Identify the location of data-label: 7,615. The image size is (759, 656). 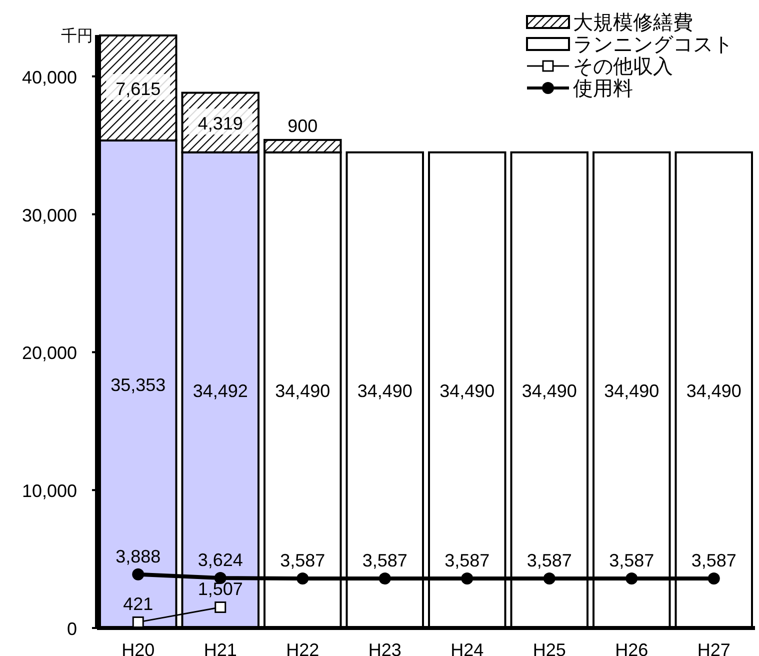
(138, 88).